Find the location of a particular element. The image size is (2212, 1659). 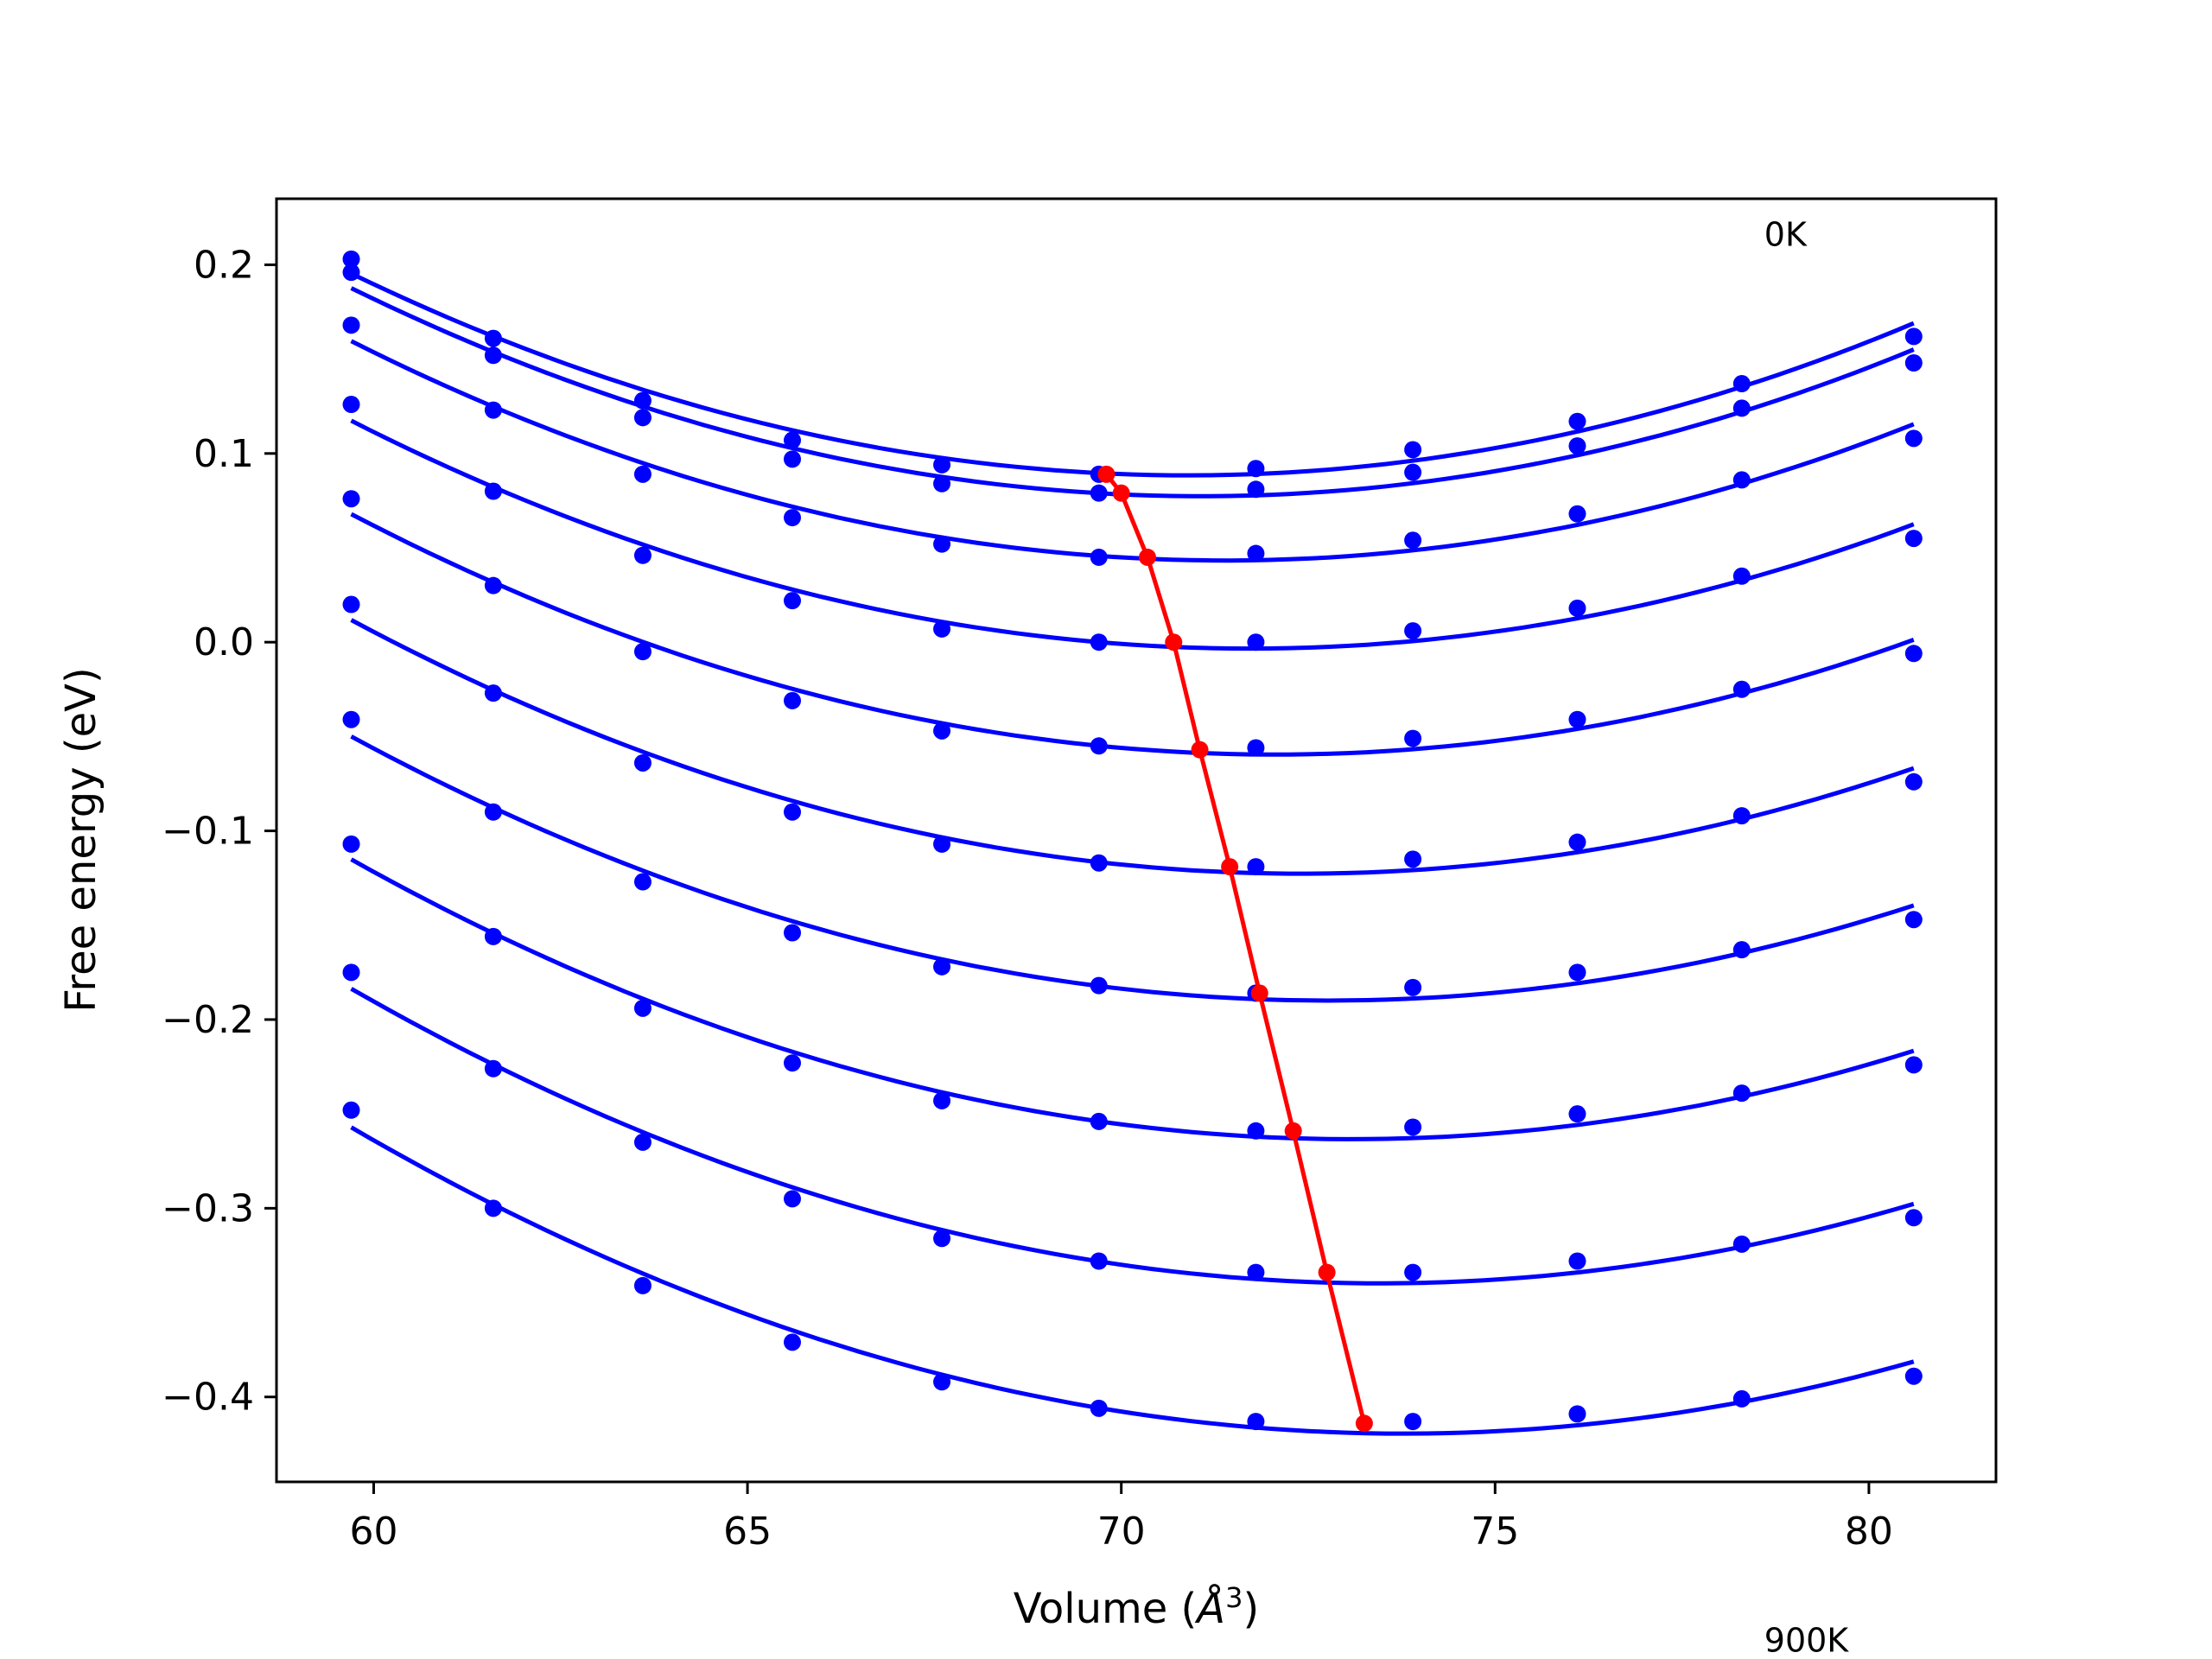

x-axis-ticks: 60 65 70 75 80 is located at coordinates (1121, 1518).